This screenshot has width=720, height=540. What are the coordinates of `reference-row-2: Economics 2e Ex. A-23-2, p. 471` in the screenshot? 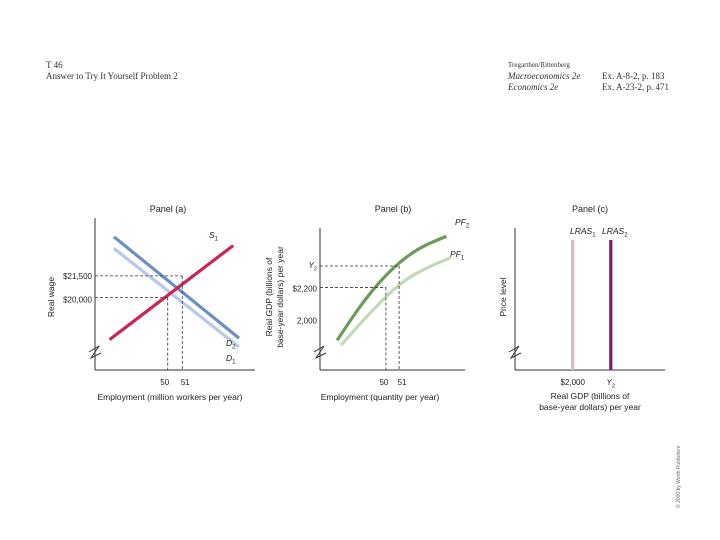 It's located at (598, 87).